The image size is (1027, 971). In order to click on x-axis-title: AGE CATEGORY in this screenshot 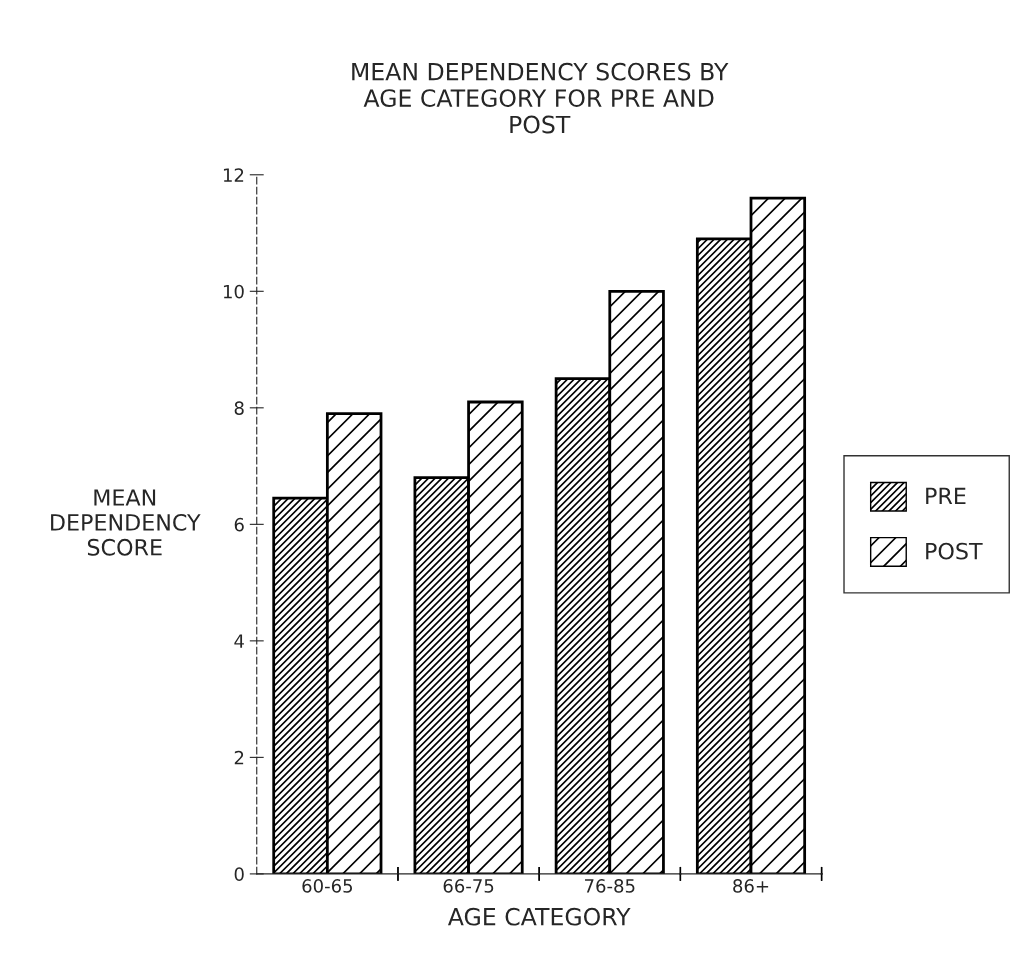, I will do `click(539, 916)`.